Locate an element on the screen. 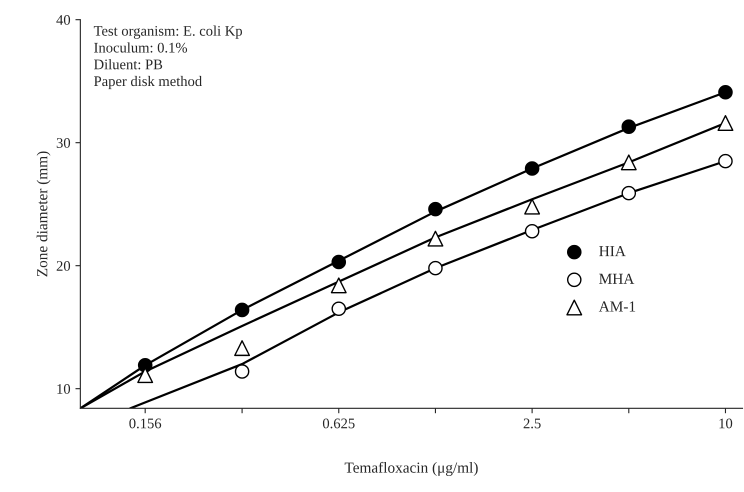  x-tick-label: 2.5 is located at coordinates (532, 423).